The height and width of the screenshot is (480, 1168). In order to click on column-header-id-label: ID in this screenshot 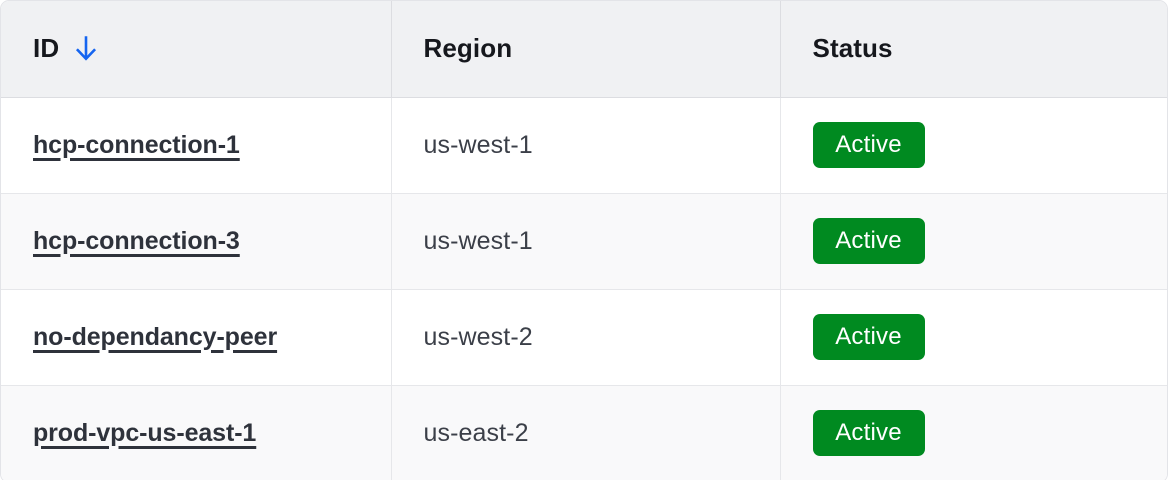, I will do `click(46, 48)`.